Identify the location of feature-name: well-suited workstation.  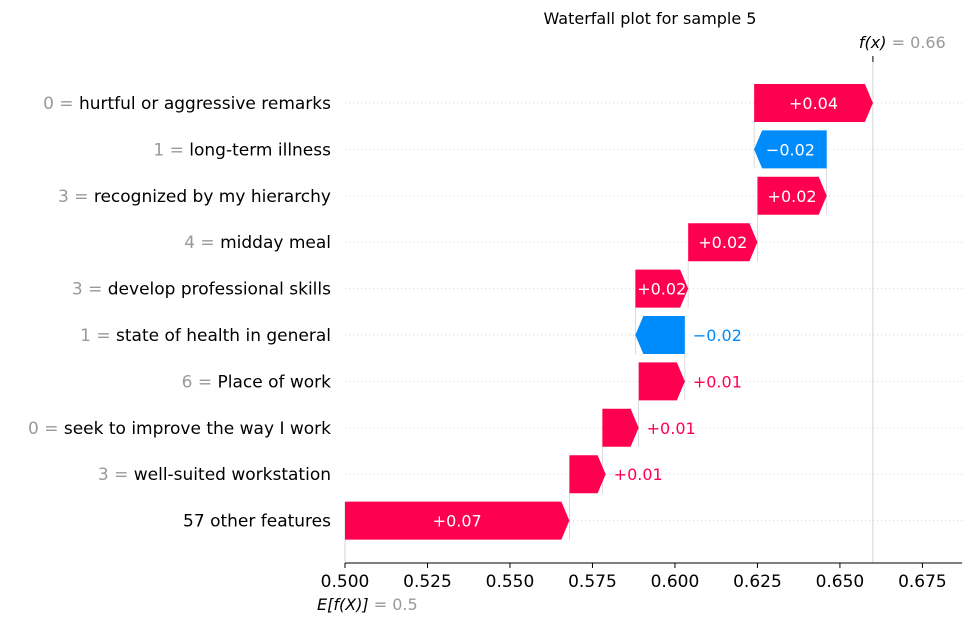
(232, 475).